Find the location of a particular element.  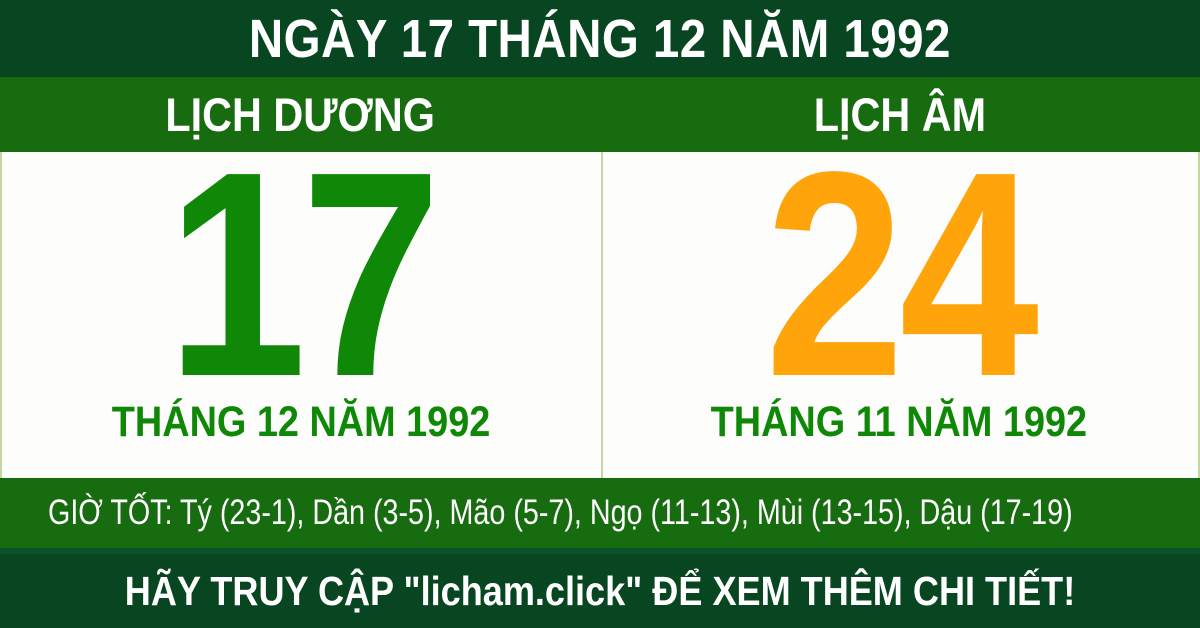

solar-month-year-label: THÁNG 12 NĂM 1992 is located at coordinates (301, 422).